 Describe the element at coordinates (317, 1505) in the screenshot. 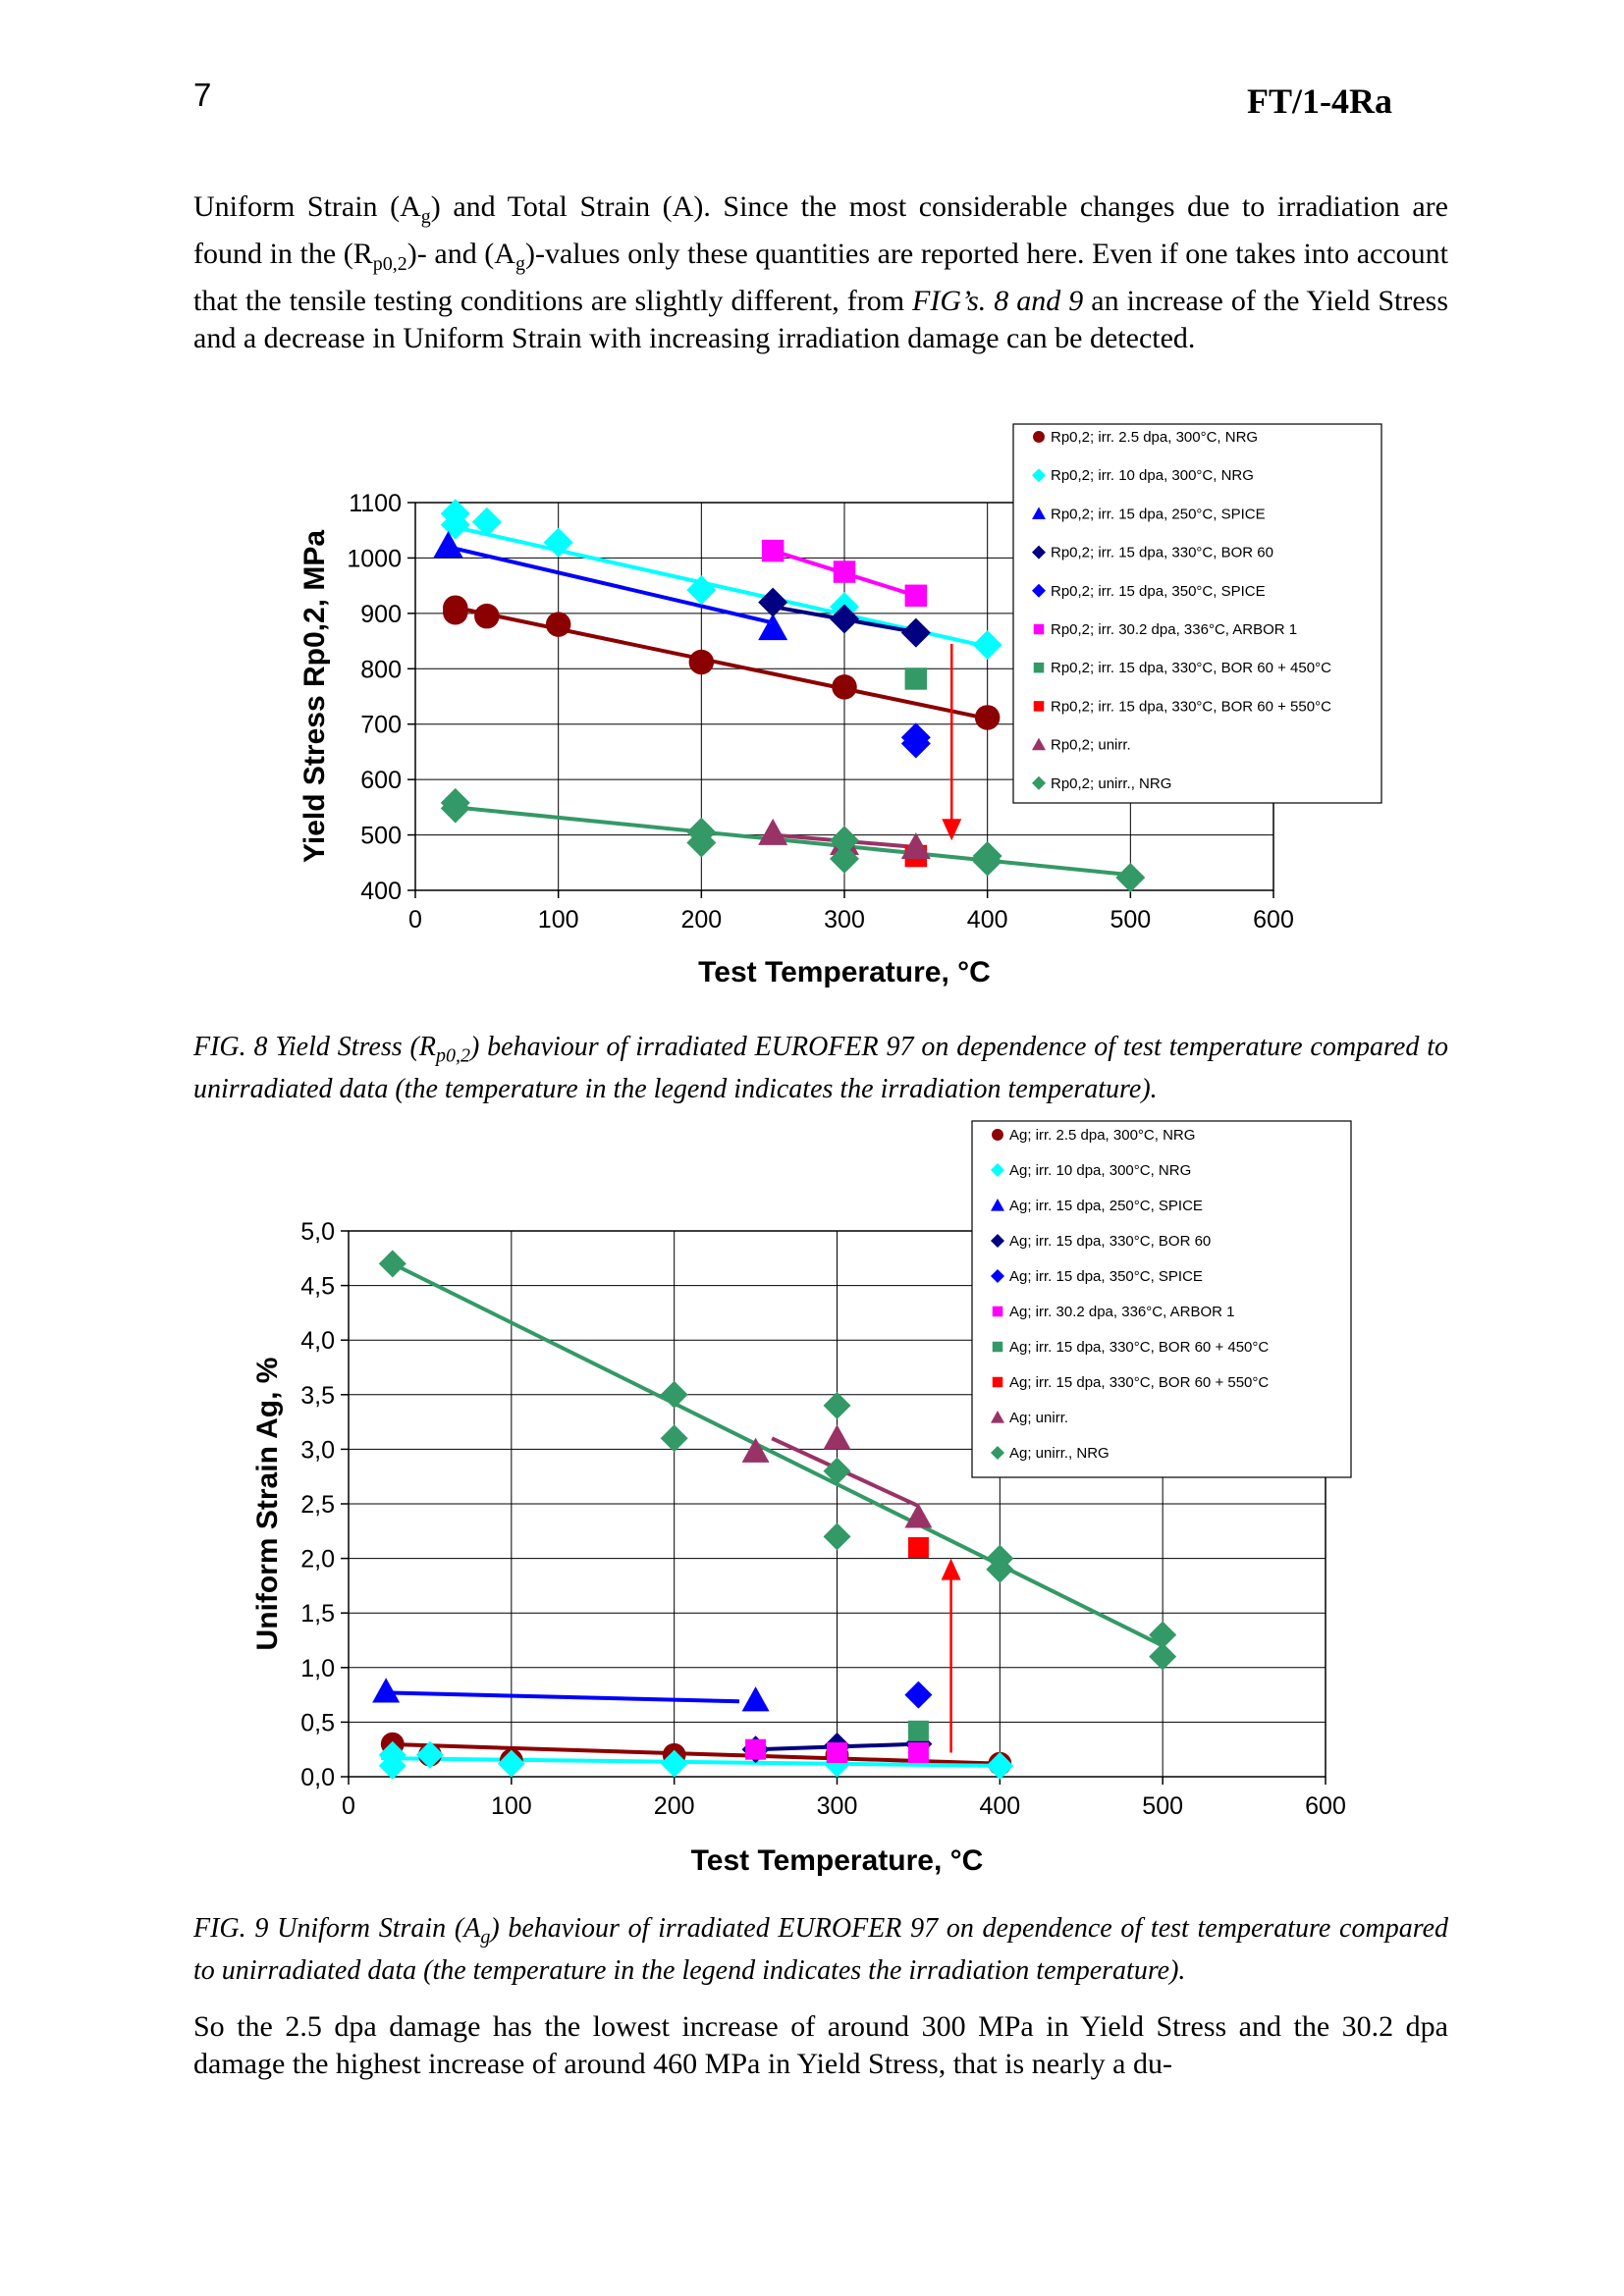

I see `y-tick-label: 2,5` at that location.